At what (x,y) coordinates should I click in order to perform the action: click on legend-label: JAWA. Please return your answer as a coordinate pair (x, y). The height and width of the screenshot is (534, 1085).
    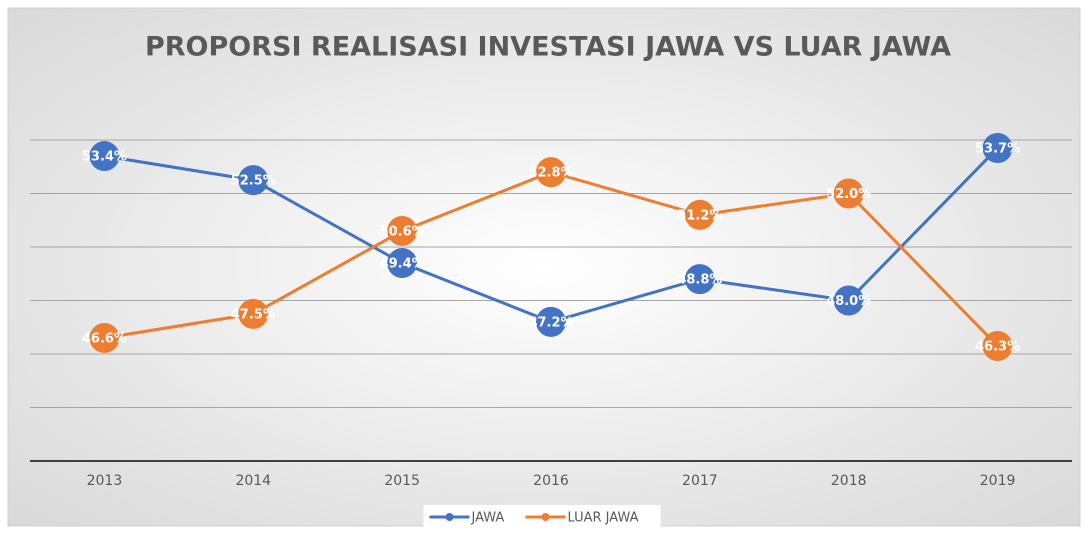
    Looking at the image, I should click on (488, 518).